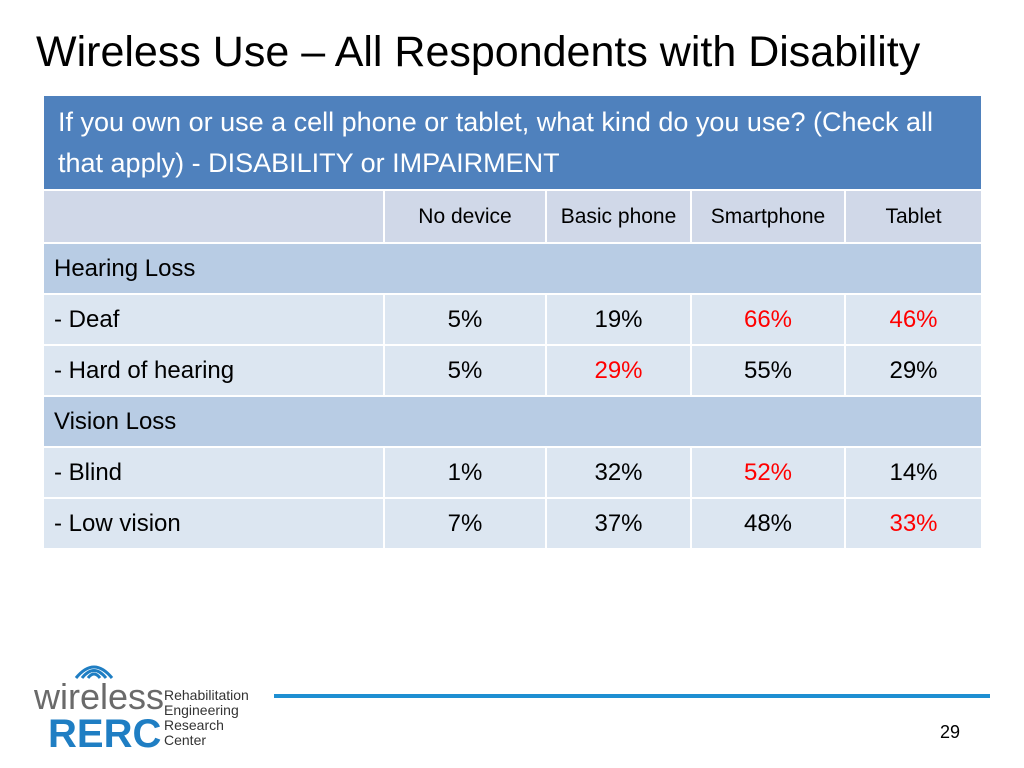  I want to click on table-row: - Hard of hearing 5% 29% 55% 29%, so click(513, 370).